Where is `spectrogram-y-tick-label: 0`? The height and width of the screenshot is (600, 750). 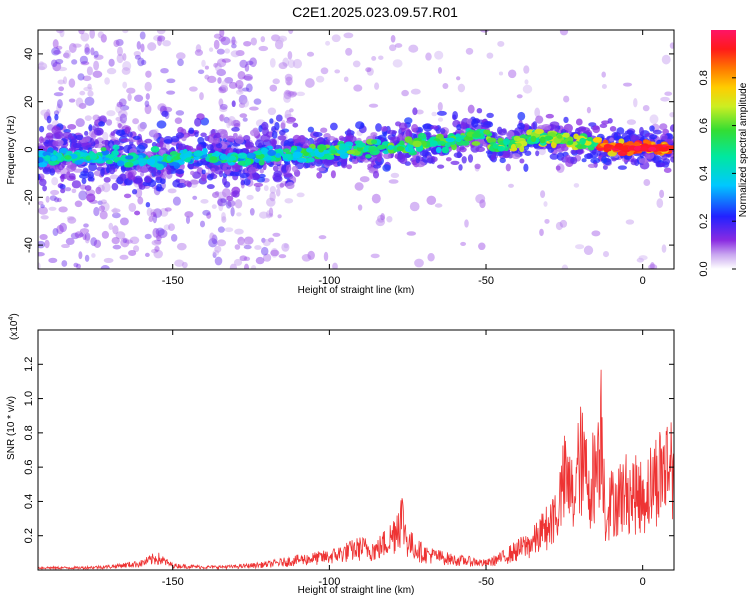
spectrogram-y-tick-label: 0 is located at coordinates (29, 149).